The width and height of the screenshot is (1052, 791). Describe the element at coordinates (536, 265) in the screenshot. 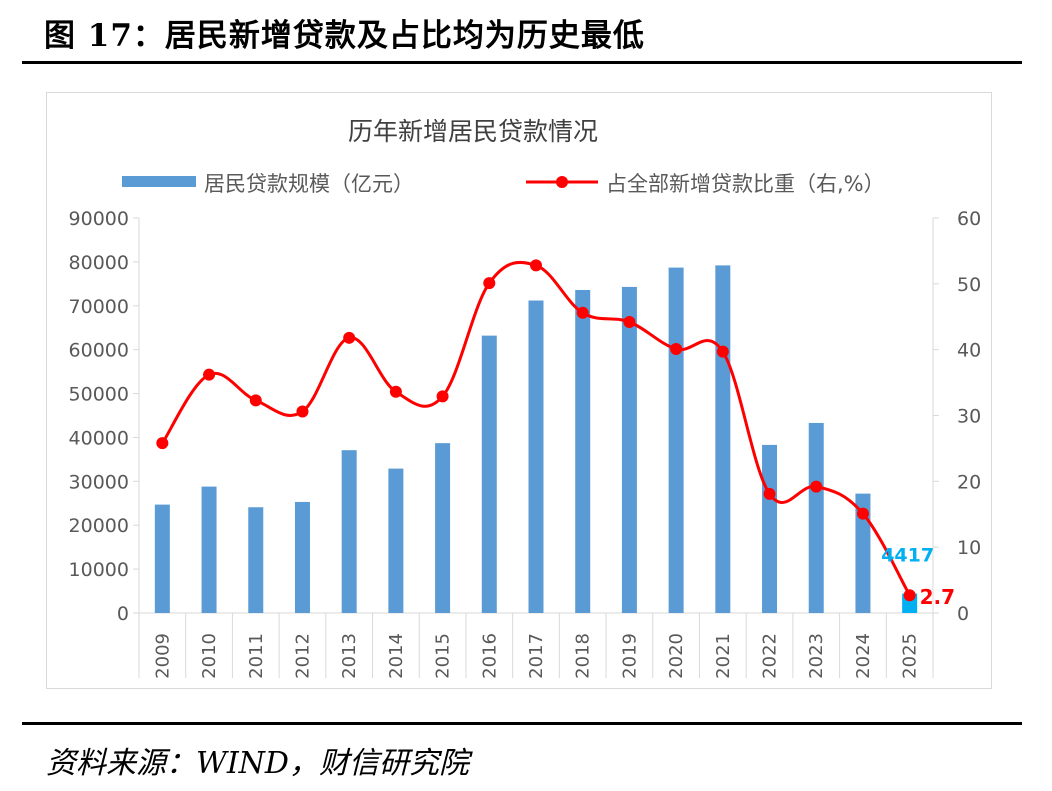

I see `line-point-2017` at that location.